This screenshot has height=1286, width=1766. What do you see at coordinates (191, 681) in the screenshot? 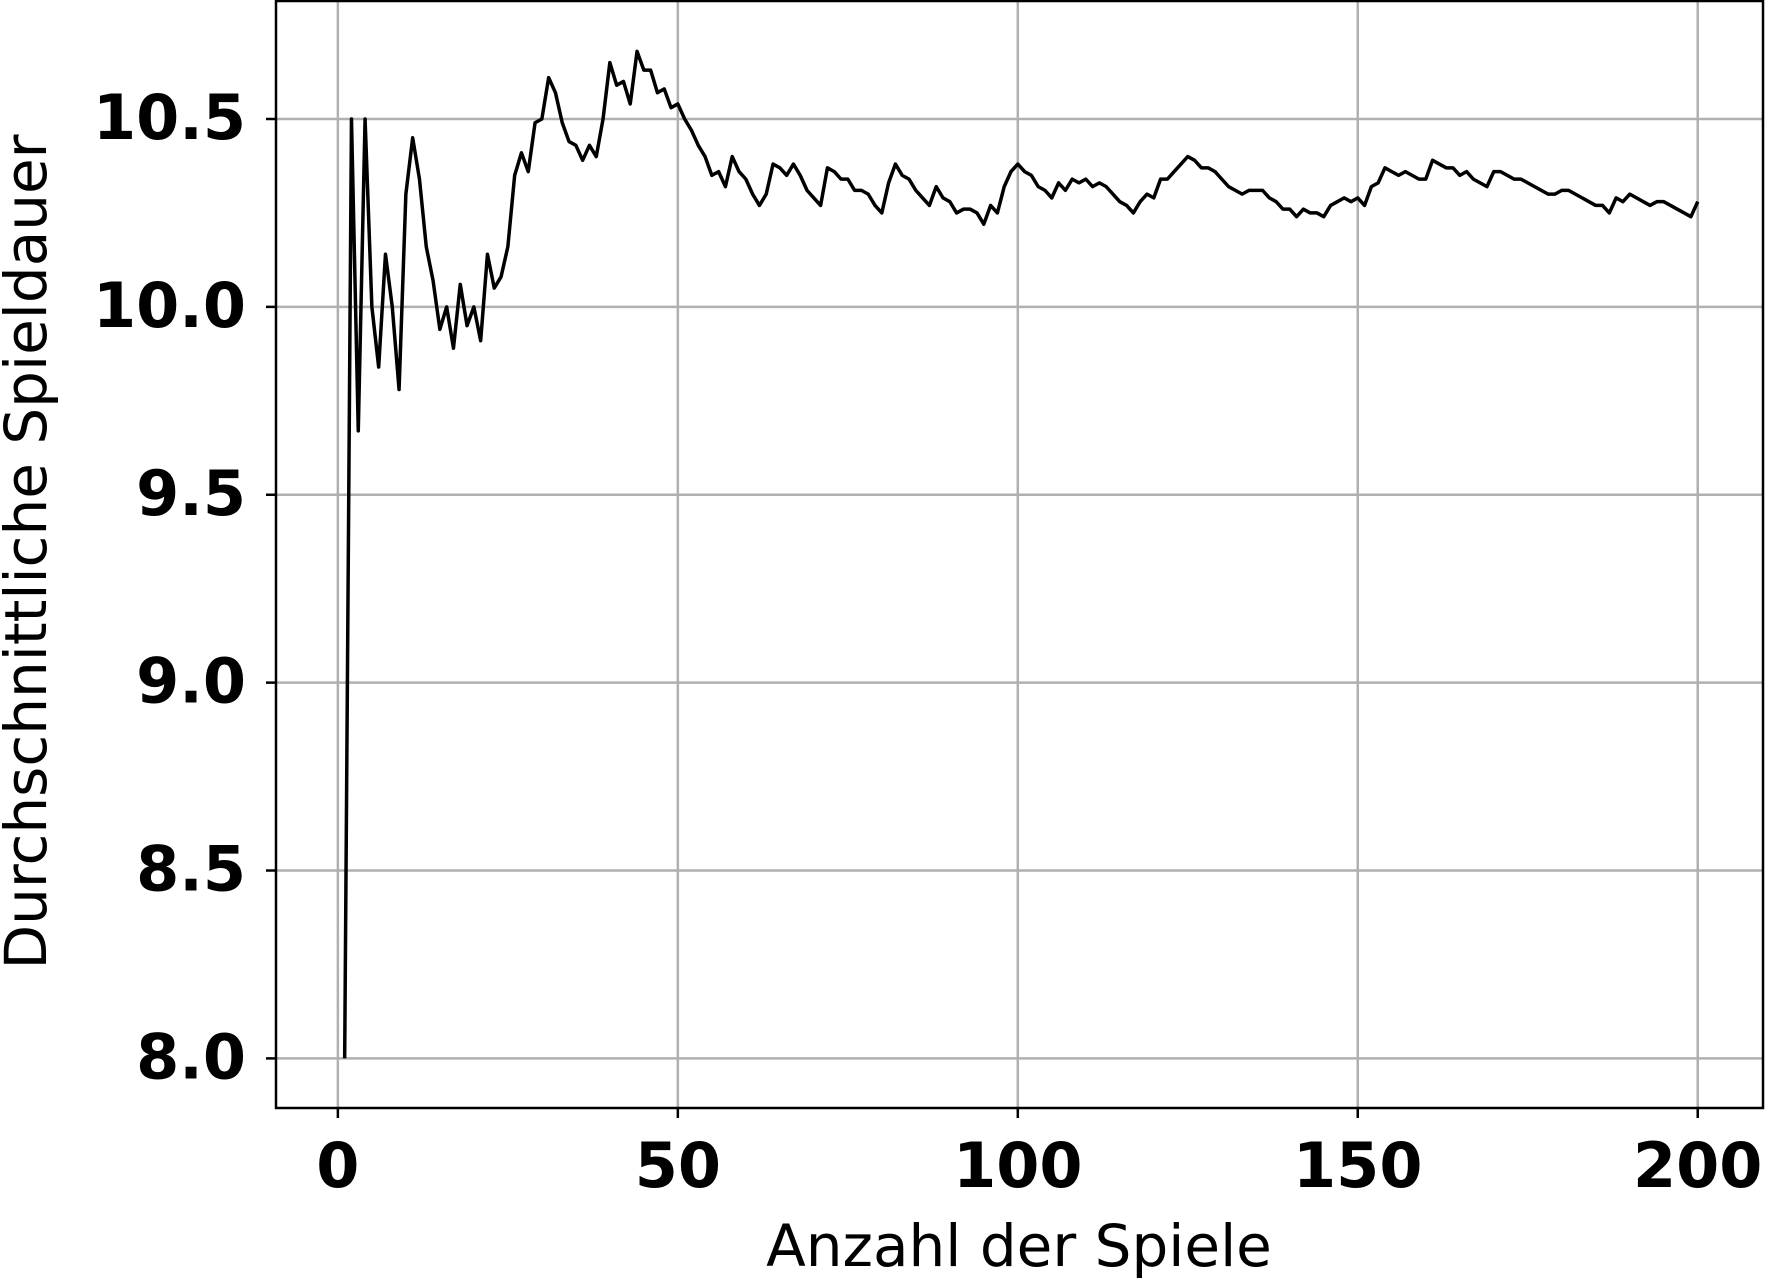
I see `y-tick-label: 9.0` at bounding box center [191, 681].